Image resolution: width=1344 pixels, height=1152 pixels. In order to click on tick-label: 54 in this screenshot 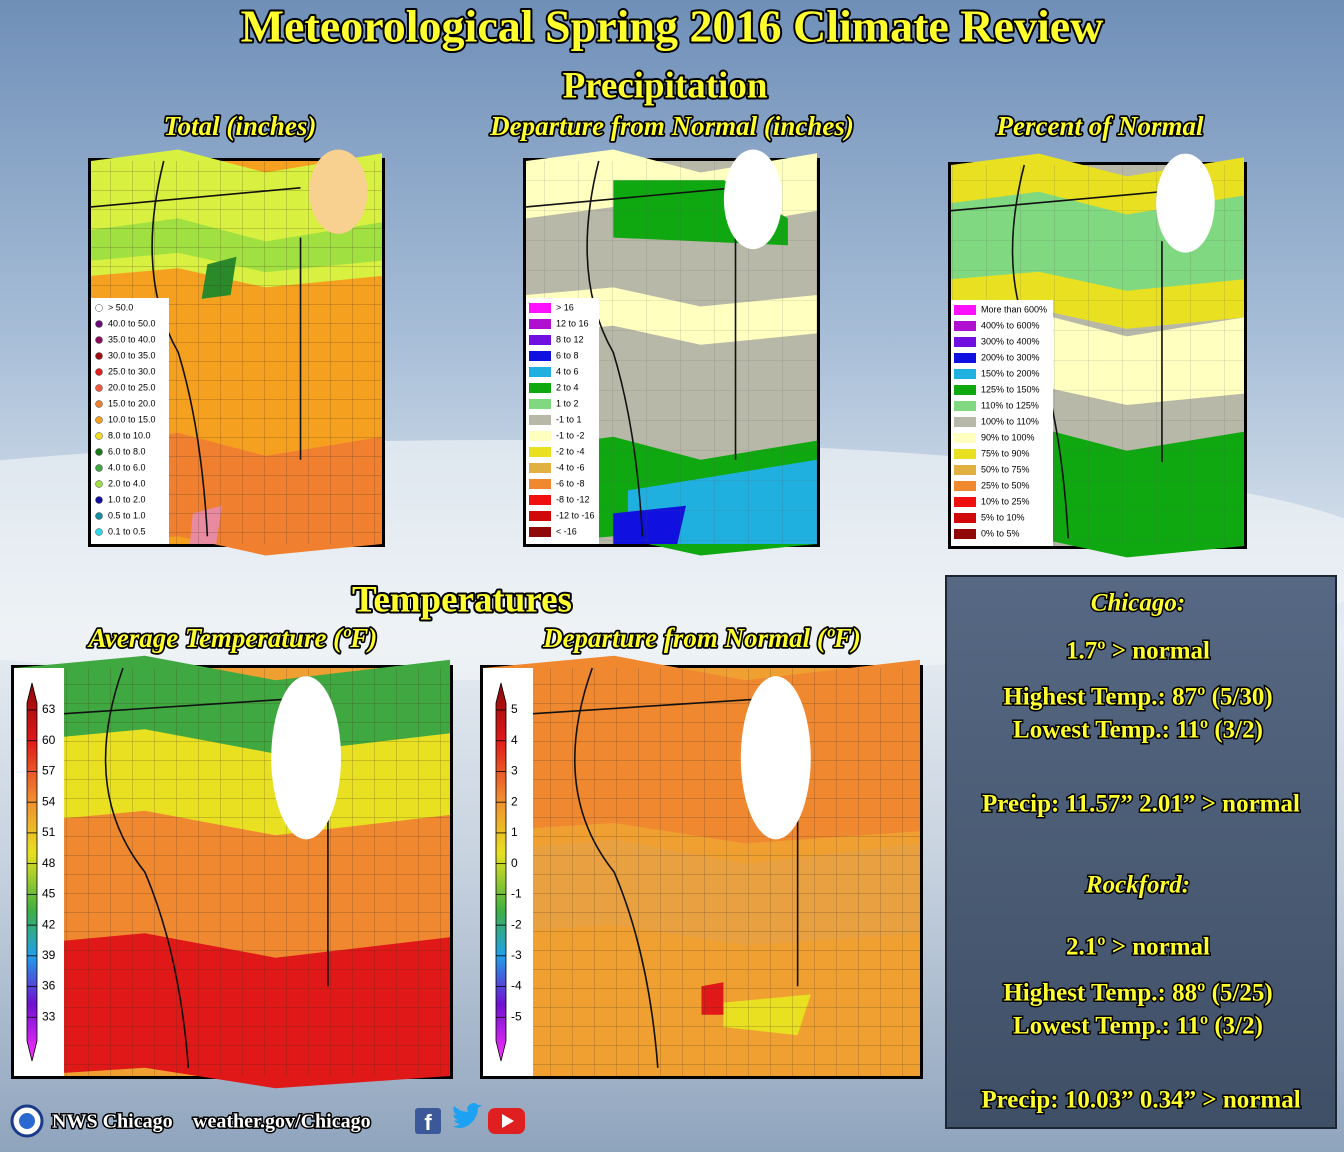, I will do `click(49, 801)`.